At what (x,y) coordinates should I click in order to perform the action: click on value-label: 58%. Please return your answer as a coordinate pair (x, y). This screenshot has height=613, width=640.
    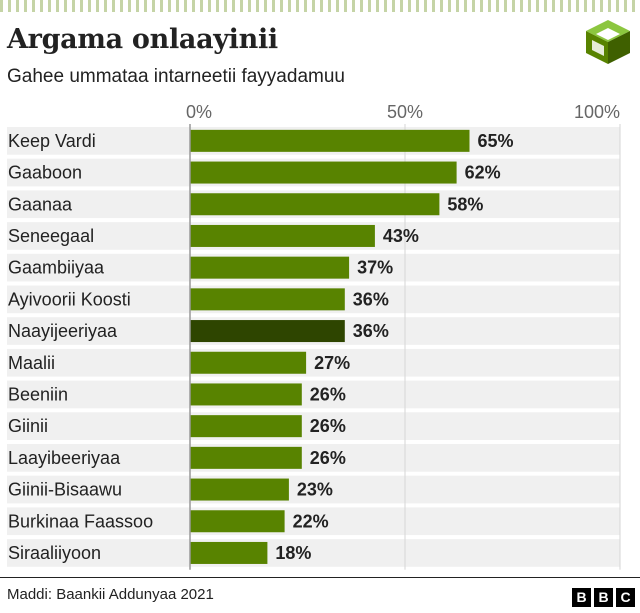
    Looking at the image, I should click on (465, 204).